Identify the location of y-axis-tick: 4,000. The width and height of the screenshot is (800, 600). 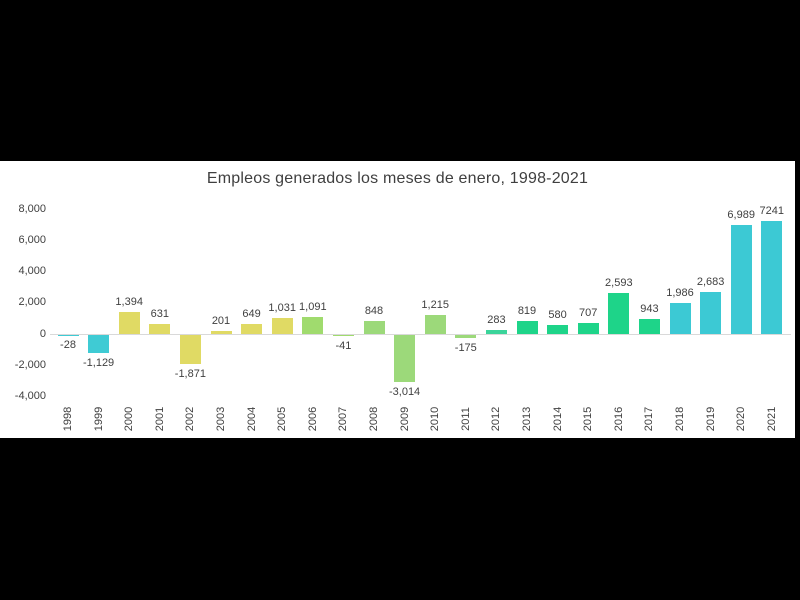
(32, 271).